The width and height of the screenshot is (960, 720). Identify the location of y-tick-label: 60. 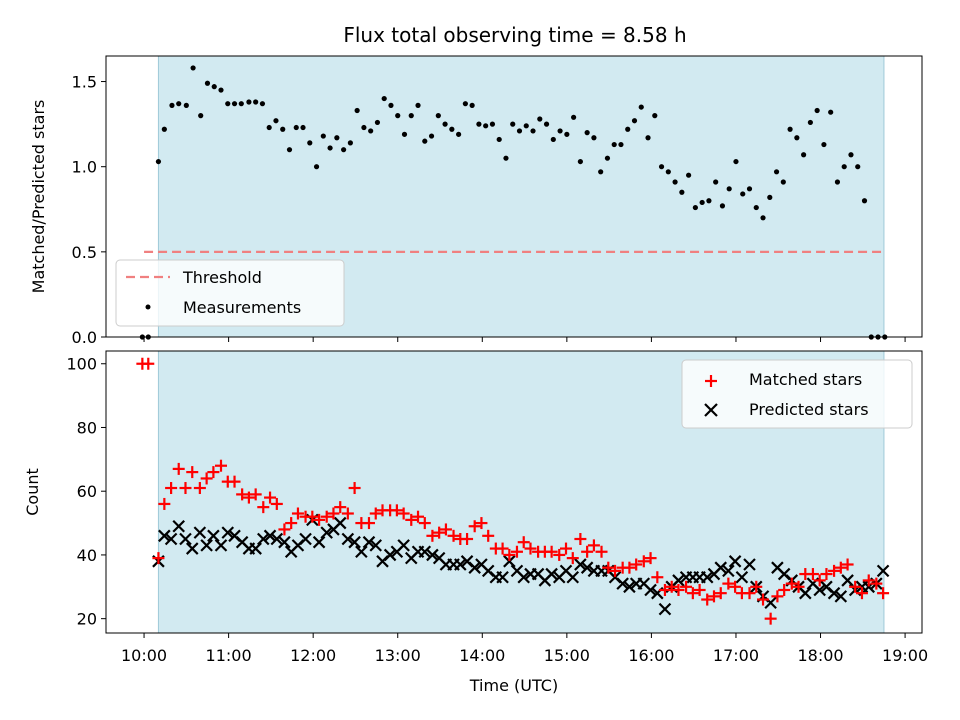
(87, 491).